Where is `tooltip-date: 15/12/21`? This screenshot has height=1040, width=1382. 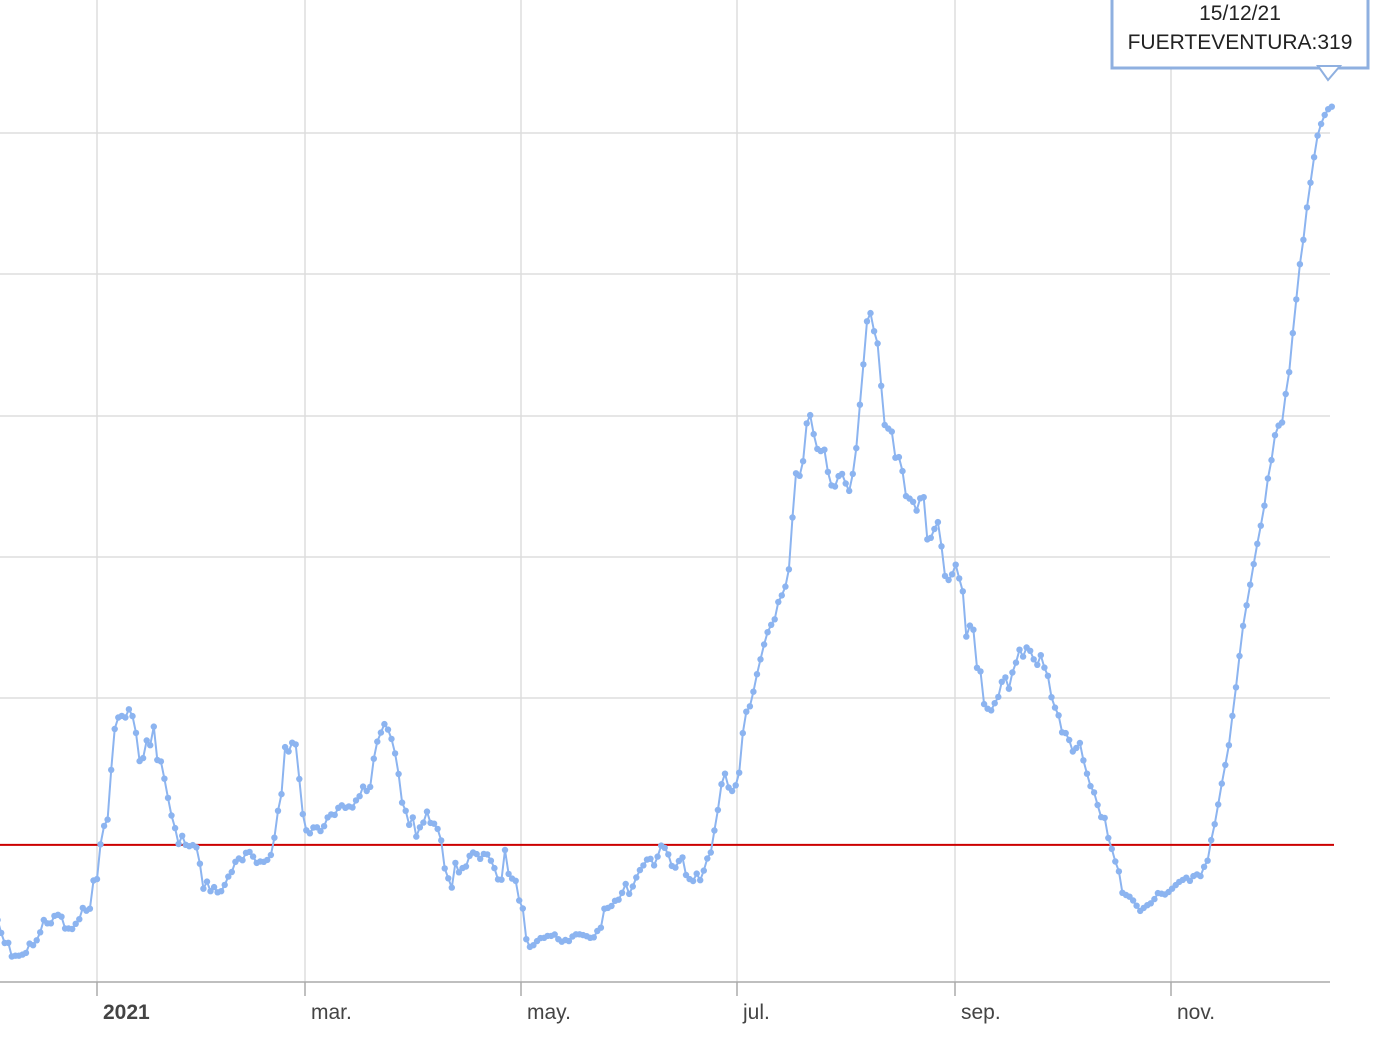 tooltip-date: 15/12/21 is located at coordinates (1240, 13).